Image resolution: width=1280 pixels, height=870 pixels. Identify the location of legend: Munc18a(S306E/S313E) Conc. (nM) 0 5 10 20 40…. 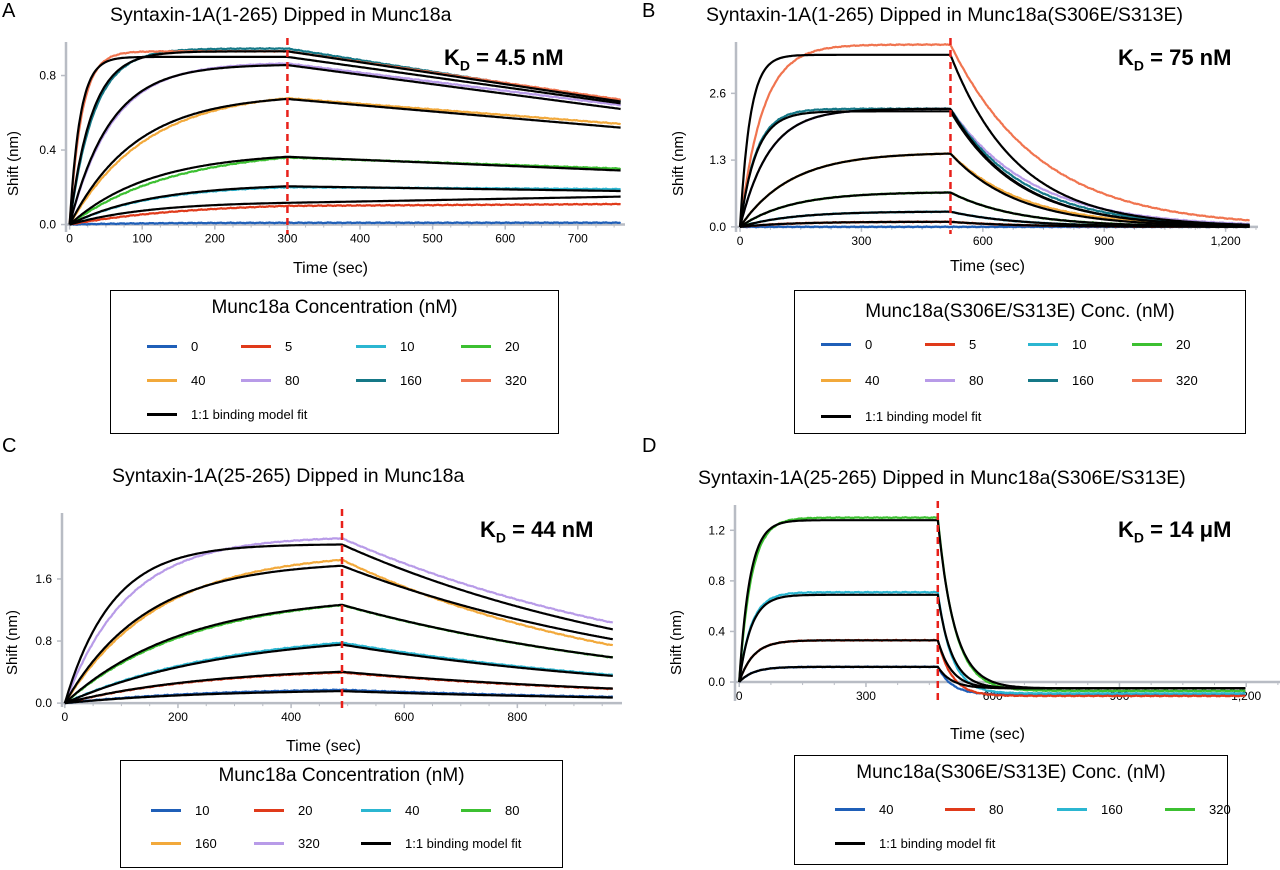
(1020, 362).